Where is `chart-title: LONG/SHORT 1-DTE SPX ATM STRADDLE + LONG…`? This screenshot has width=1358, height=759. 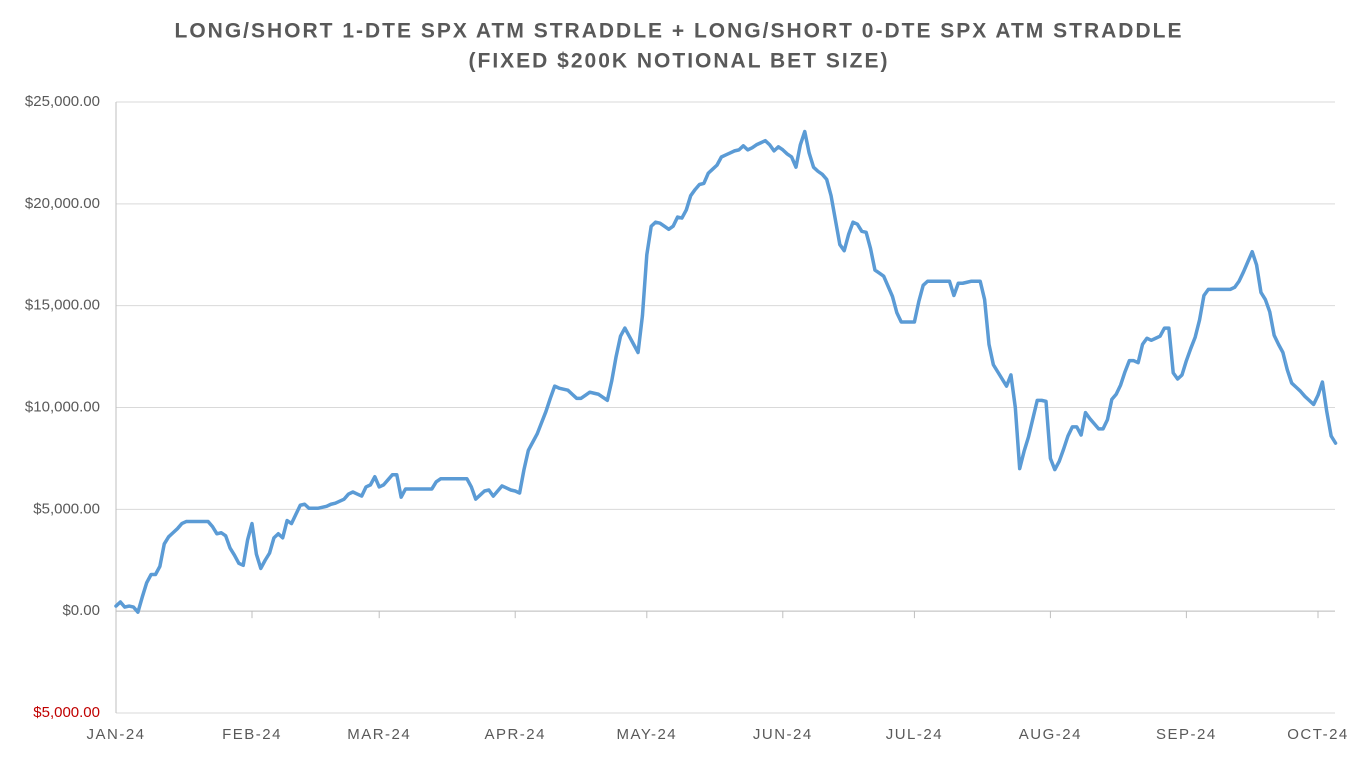
chart-title: LONG/SHORT 1-DTE SPX ATM STRADDLE + LONG… is located at coordinates (679, 31).